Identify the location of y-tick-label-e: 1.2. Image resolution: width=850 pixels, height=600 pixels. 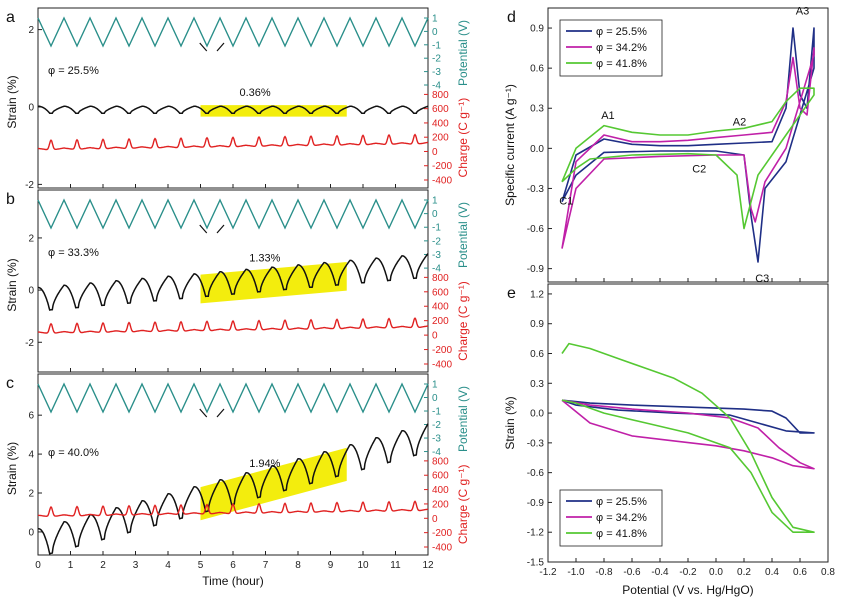
(537, 294).